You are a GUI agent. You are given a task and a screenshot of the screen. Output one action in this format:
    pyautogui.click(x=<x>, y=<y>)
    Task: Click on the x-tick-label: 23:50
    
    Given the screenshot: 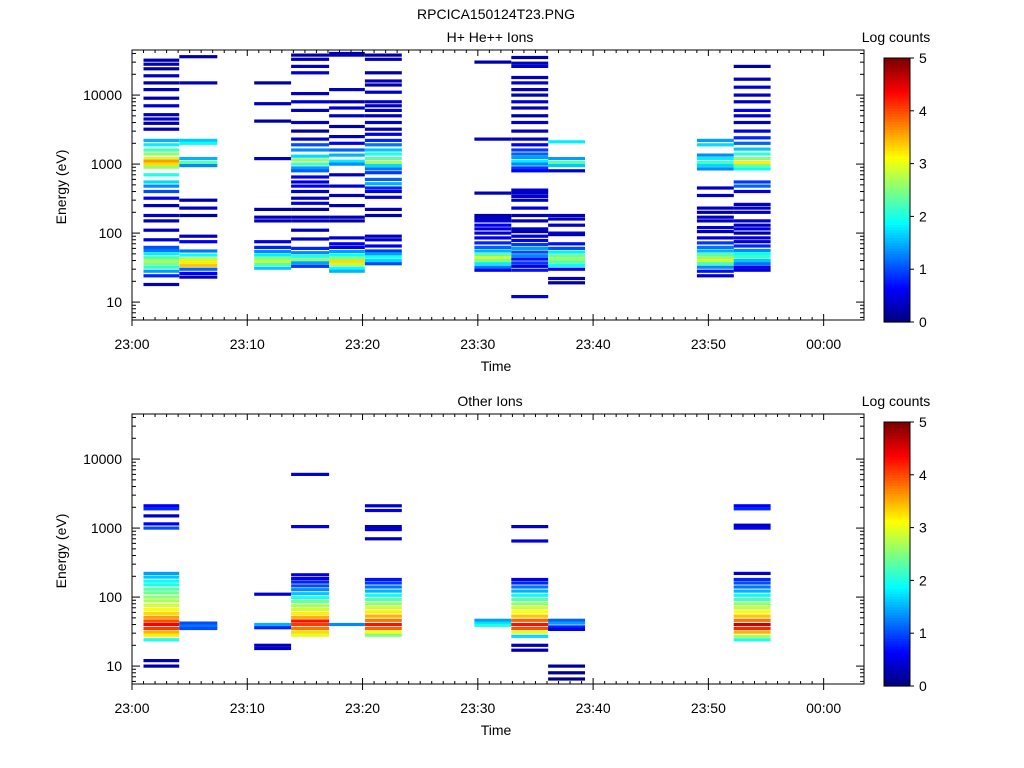 What is the action you would take?
    pyautogui.click(x=708, y=708)
    